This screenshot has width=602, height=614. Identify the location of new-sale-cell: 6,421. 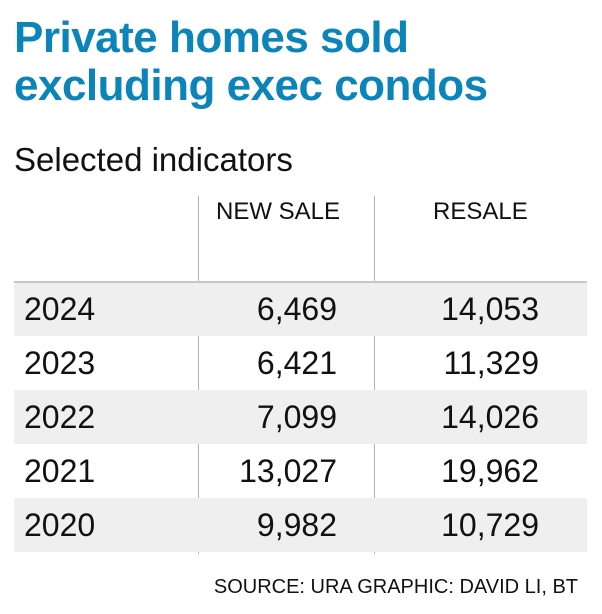
(296, 363).